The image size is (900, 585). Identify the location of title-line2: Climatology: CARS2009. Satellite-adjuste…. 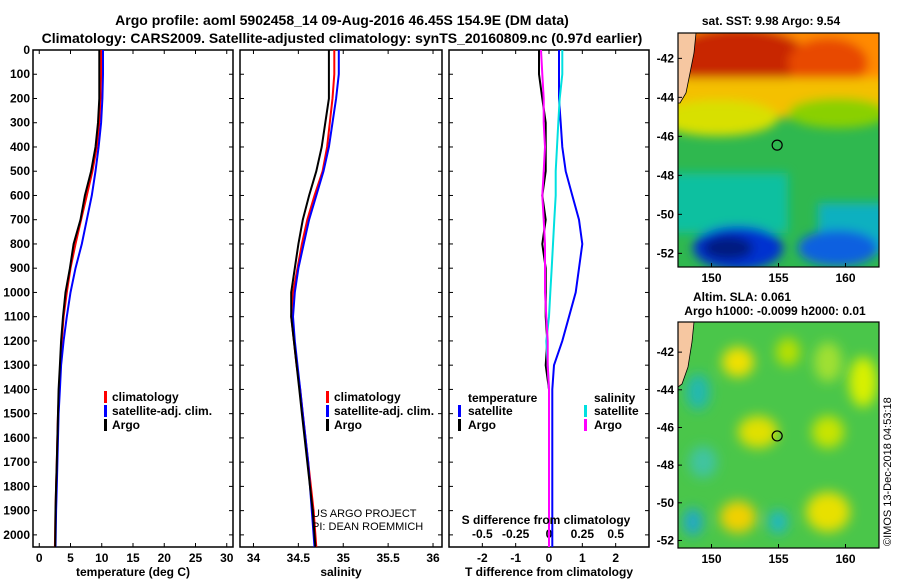
(342, 38).